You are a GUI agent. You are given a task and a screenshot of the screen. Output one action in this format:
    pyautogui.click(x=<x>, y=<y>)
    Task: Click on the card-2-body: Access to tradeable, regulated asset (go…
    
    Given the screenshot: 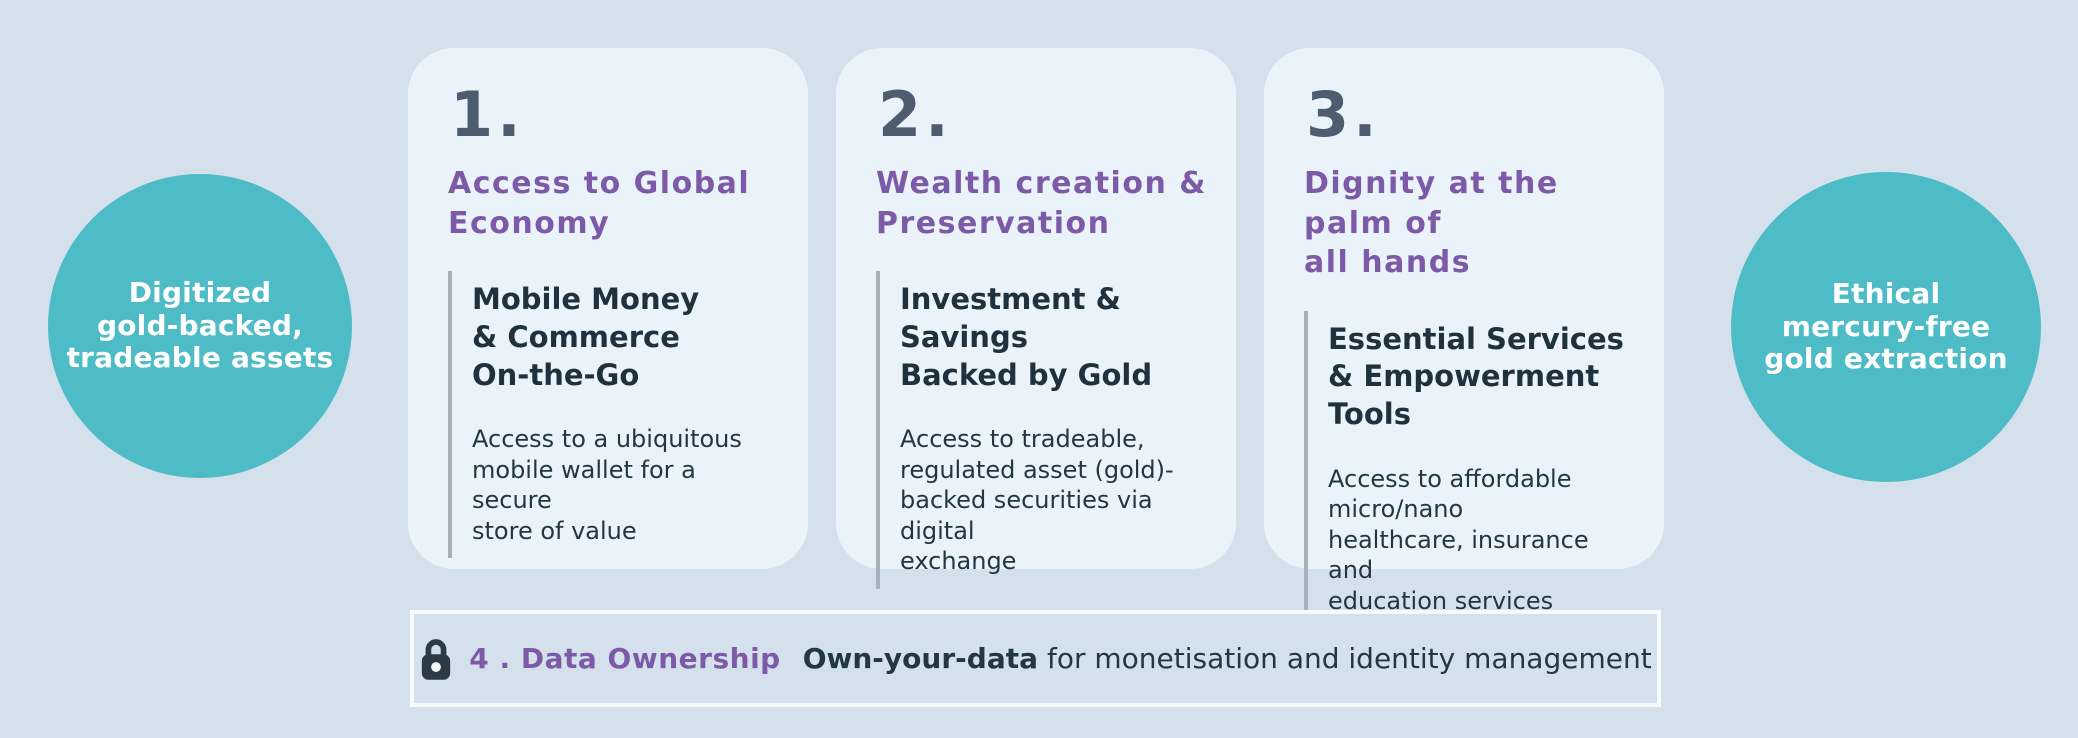 What is the action you would take?
    pyautogui.click(x=1037, y=500)
    